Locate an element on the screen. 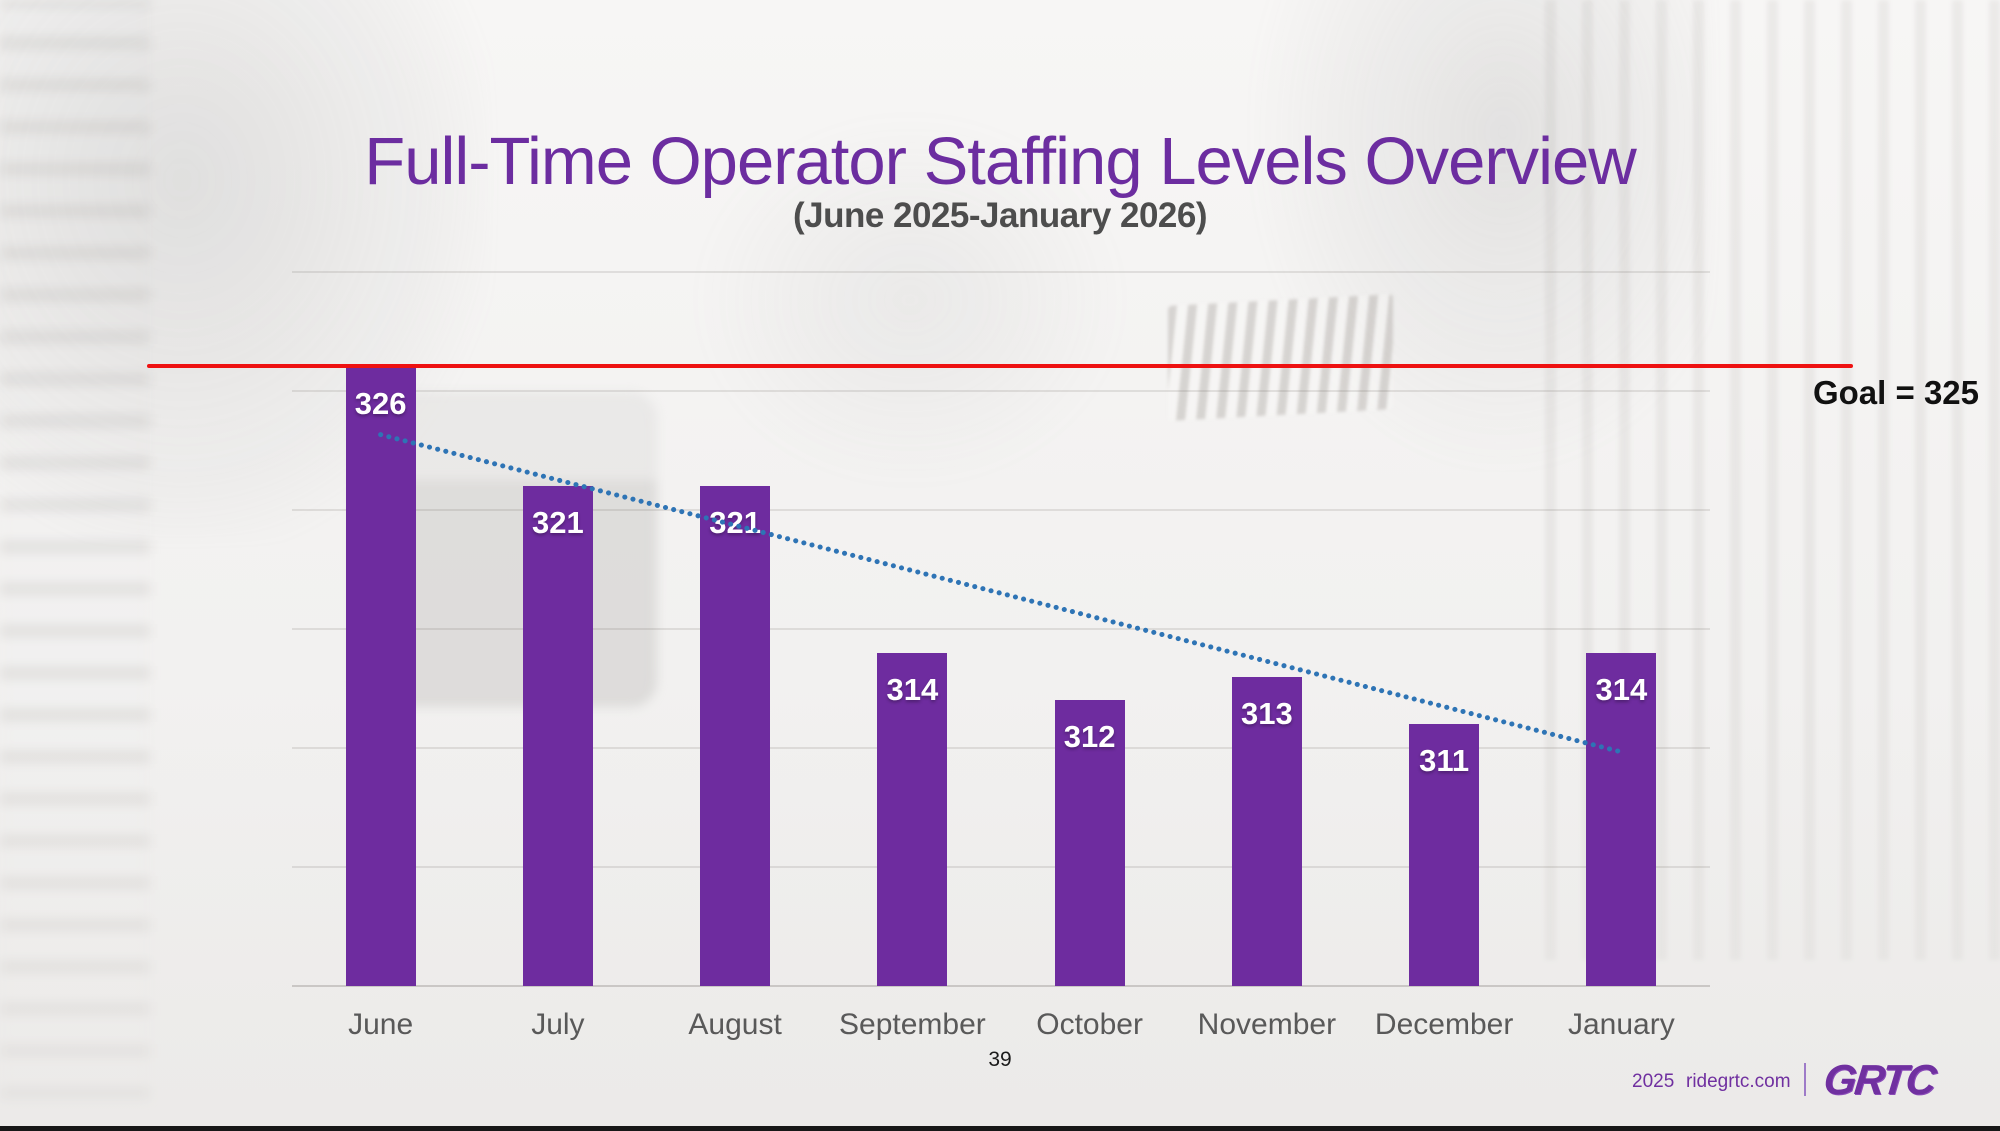 The image size is (2000, 1131). bar-september: 314 is located at coordinates (912, 819).